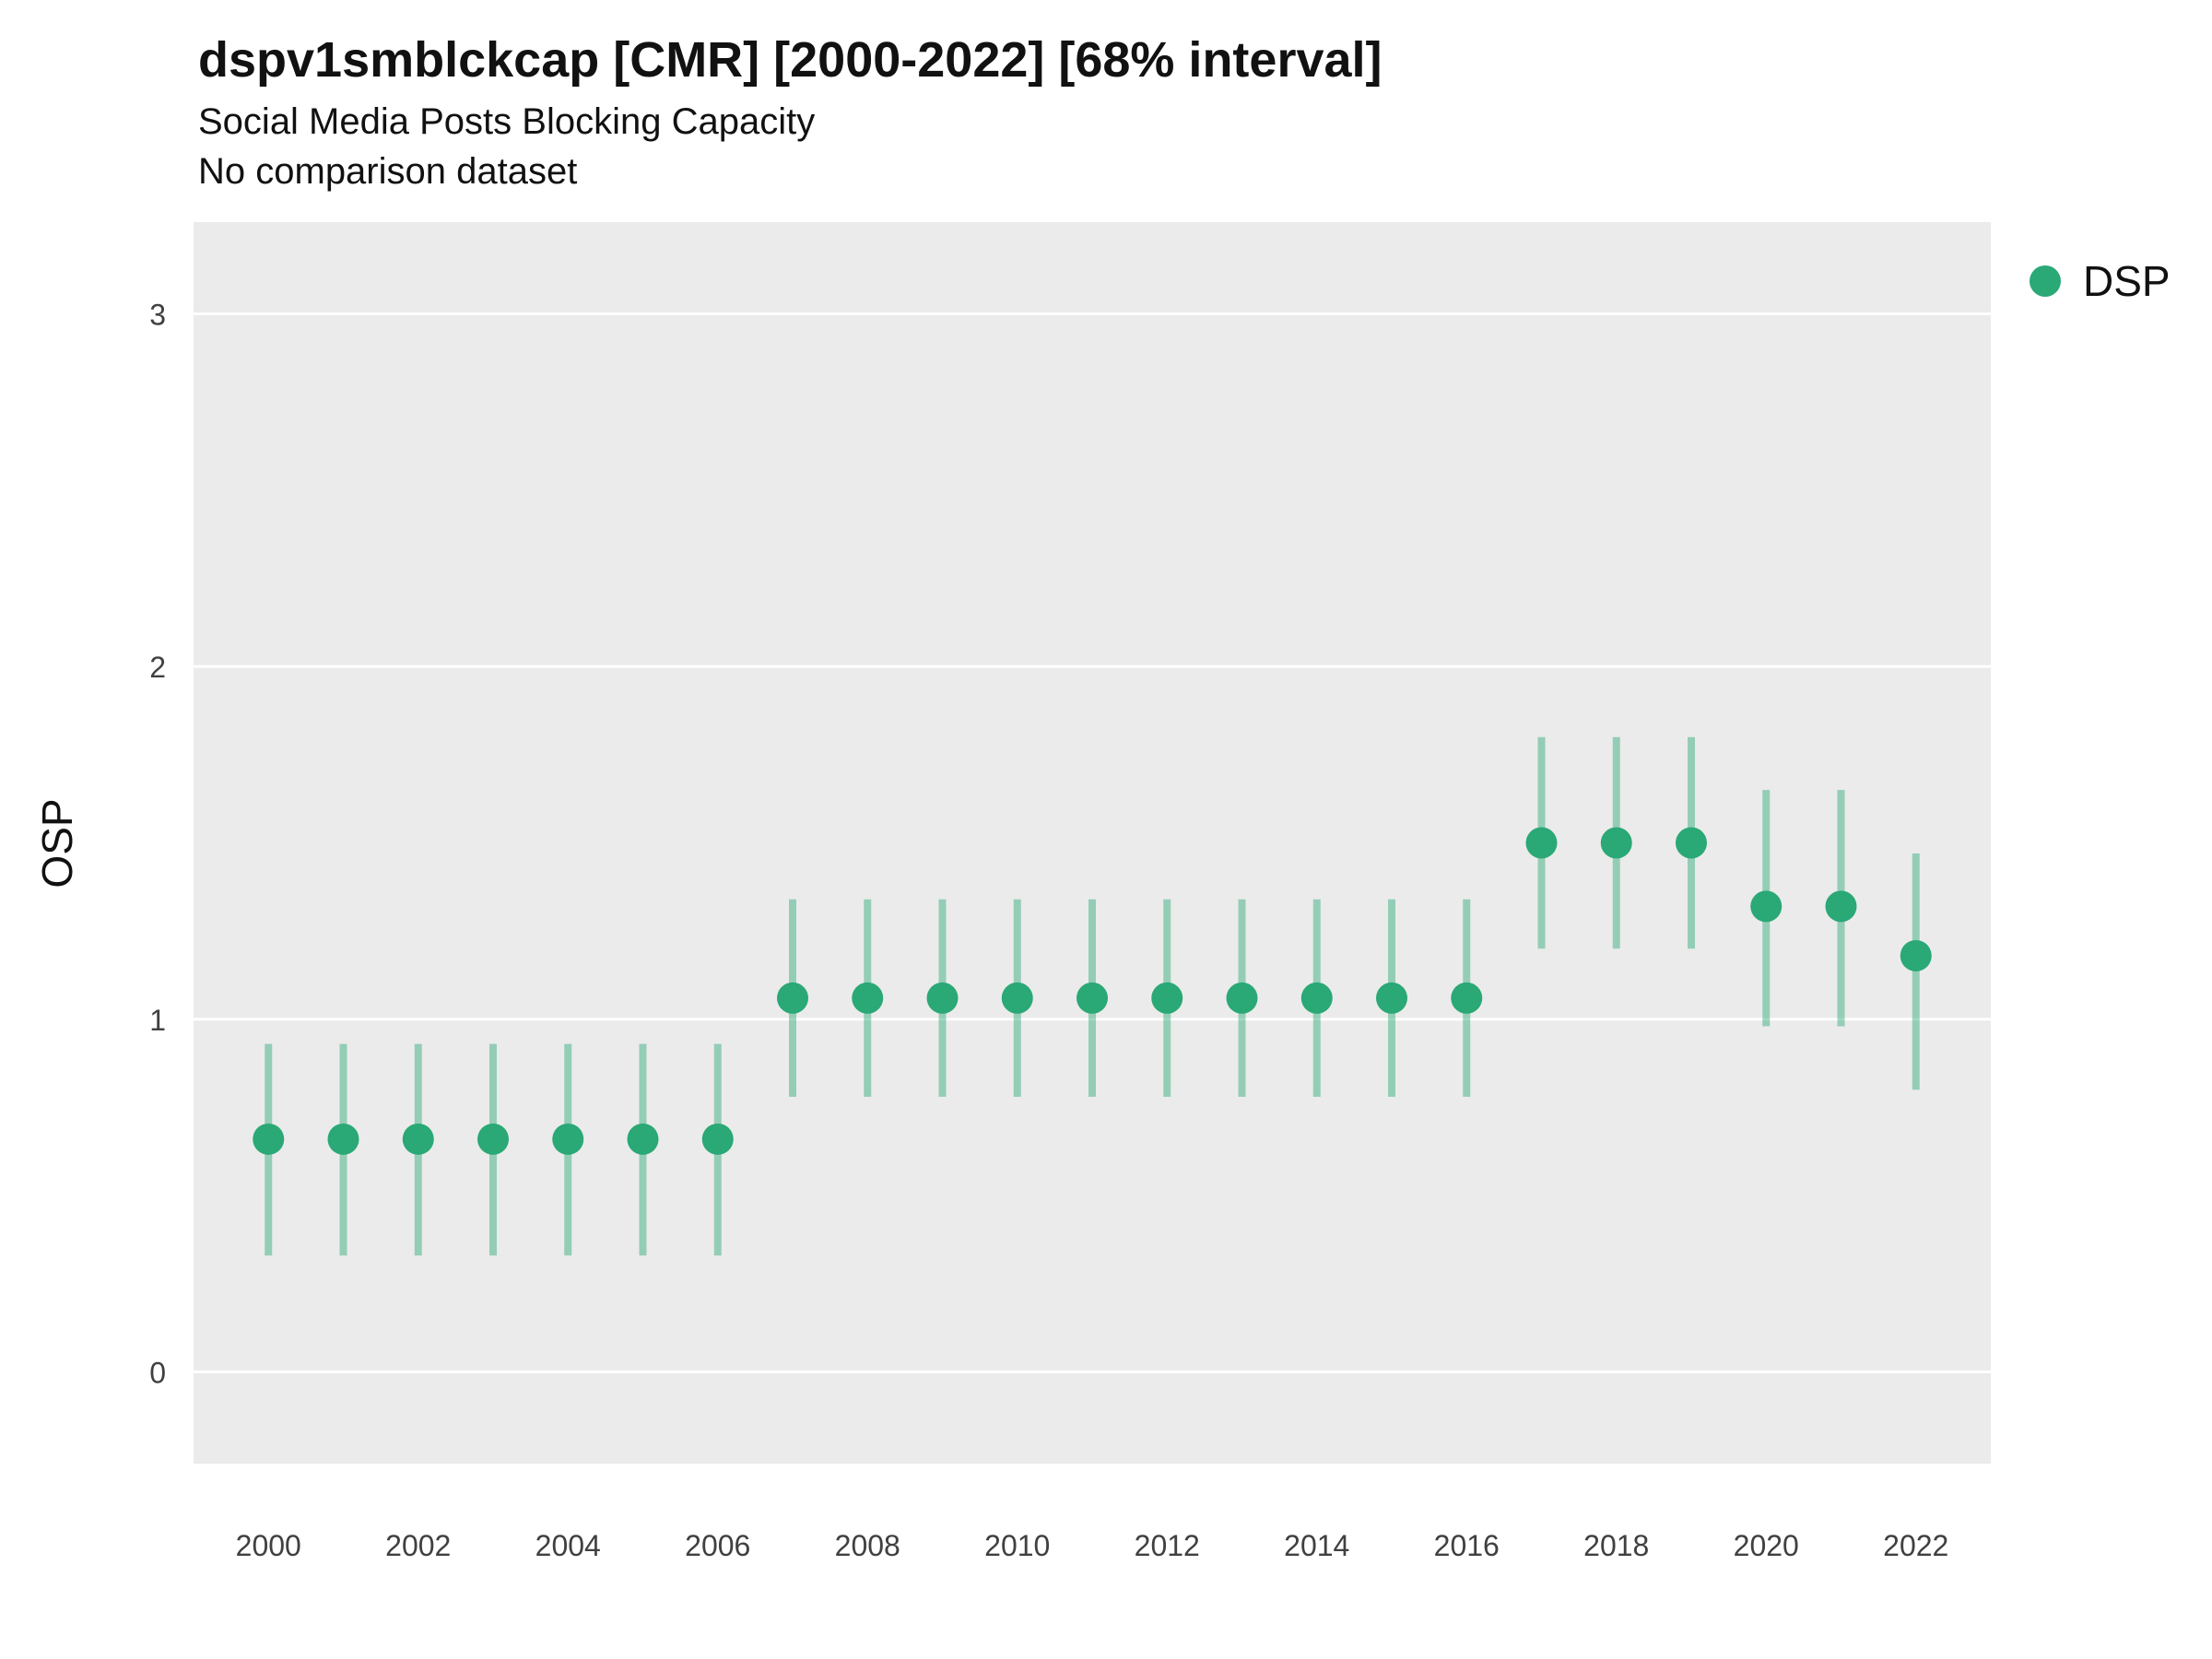  What do you see at coordinates (1766, 1545) in the screenshot?
I see `x-tick-label: 2020` at bounding box center [1766, 1545].